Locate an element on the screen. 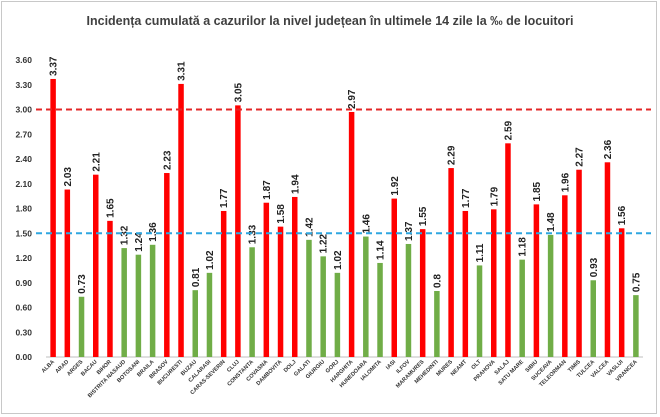 This screenshot has width=660, height=417. bar-dolj is located at coordinates (295, 276).